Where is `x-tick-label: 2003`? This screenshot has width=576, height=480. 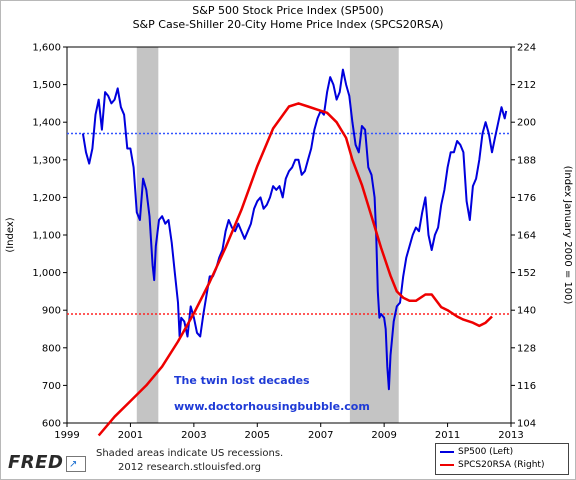
x-tick-label: 2003 is located at coordinates (193, 435).